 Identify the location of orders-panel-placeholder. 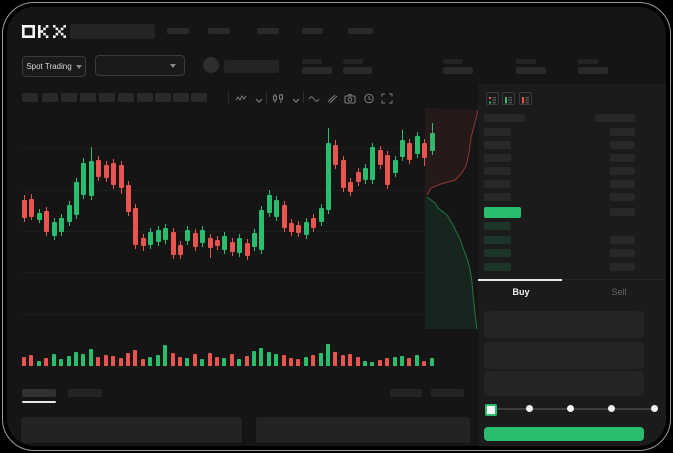
(131, 430).